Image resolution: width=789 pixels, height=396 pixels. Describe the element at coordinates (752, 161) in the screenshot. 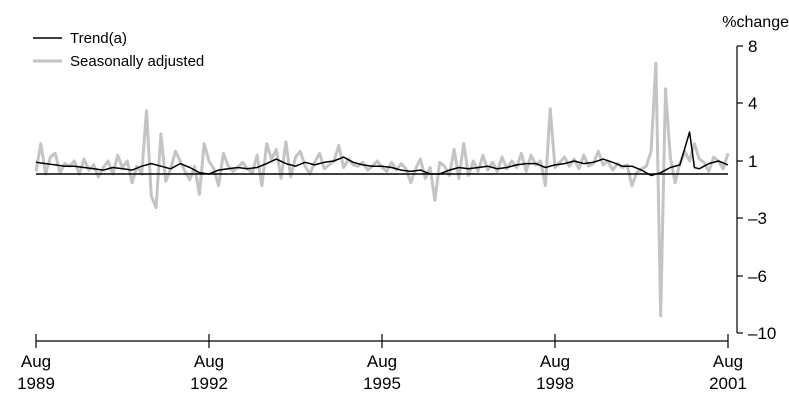

I see `y-tick-label: 1` at that location.